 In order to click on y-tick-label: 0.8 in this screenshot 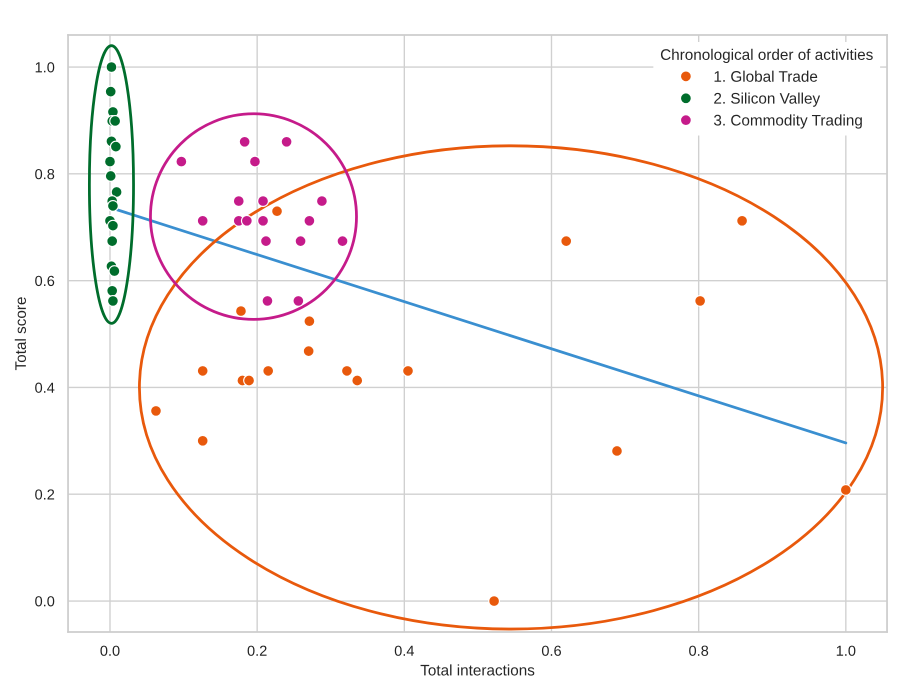, I will do `click(44, 174)`.